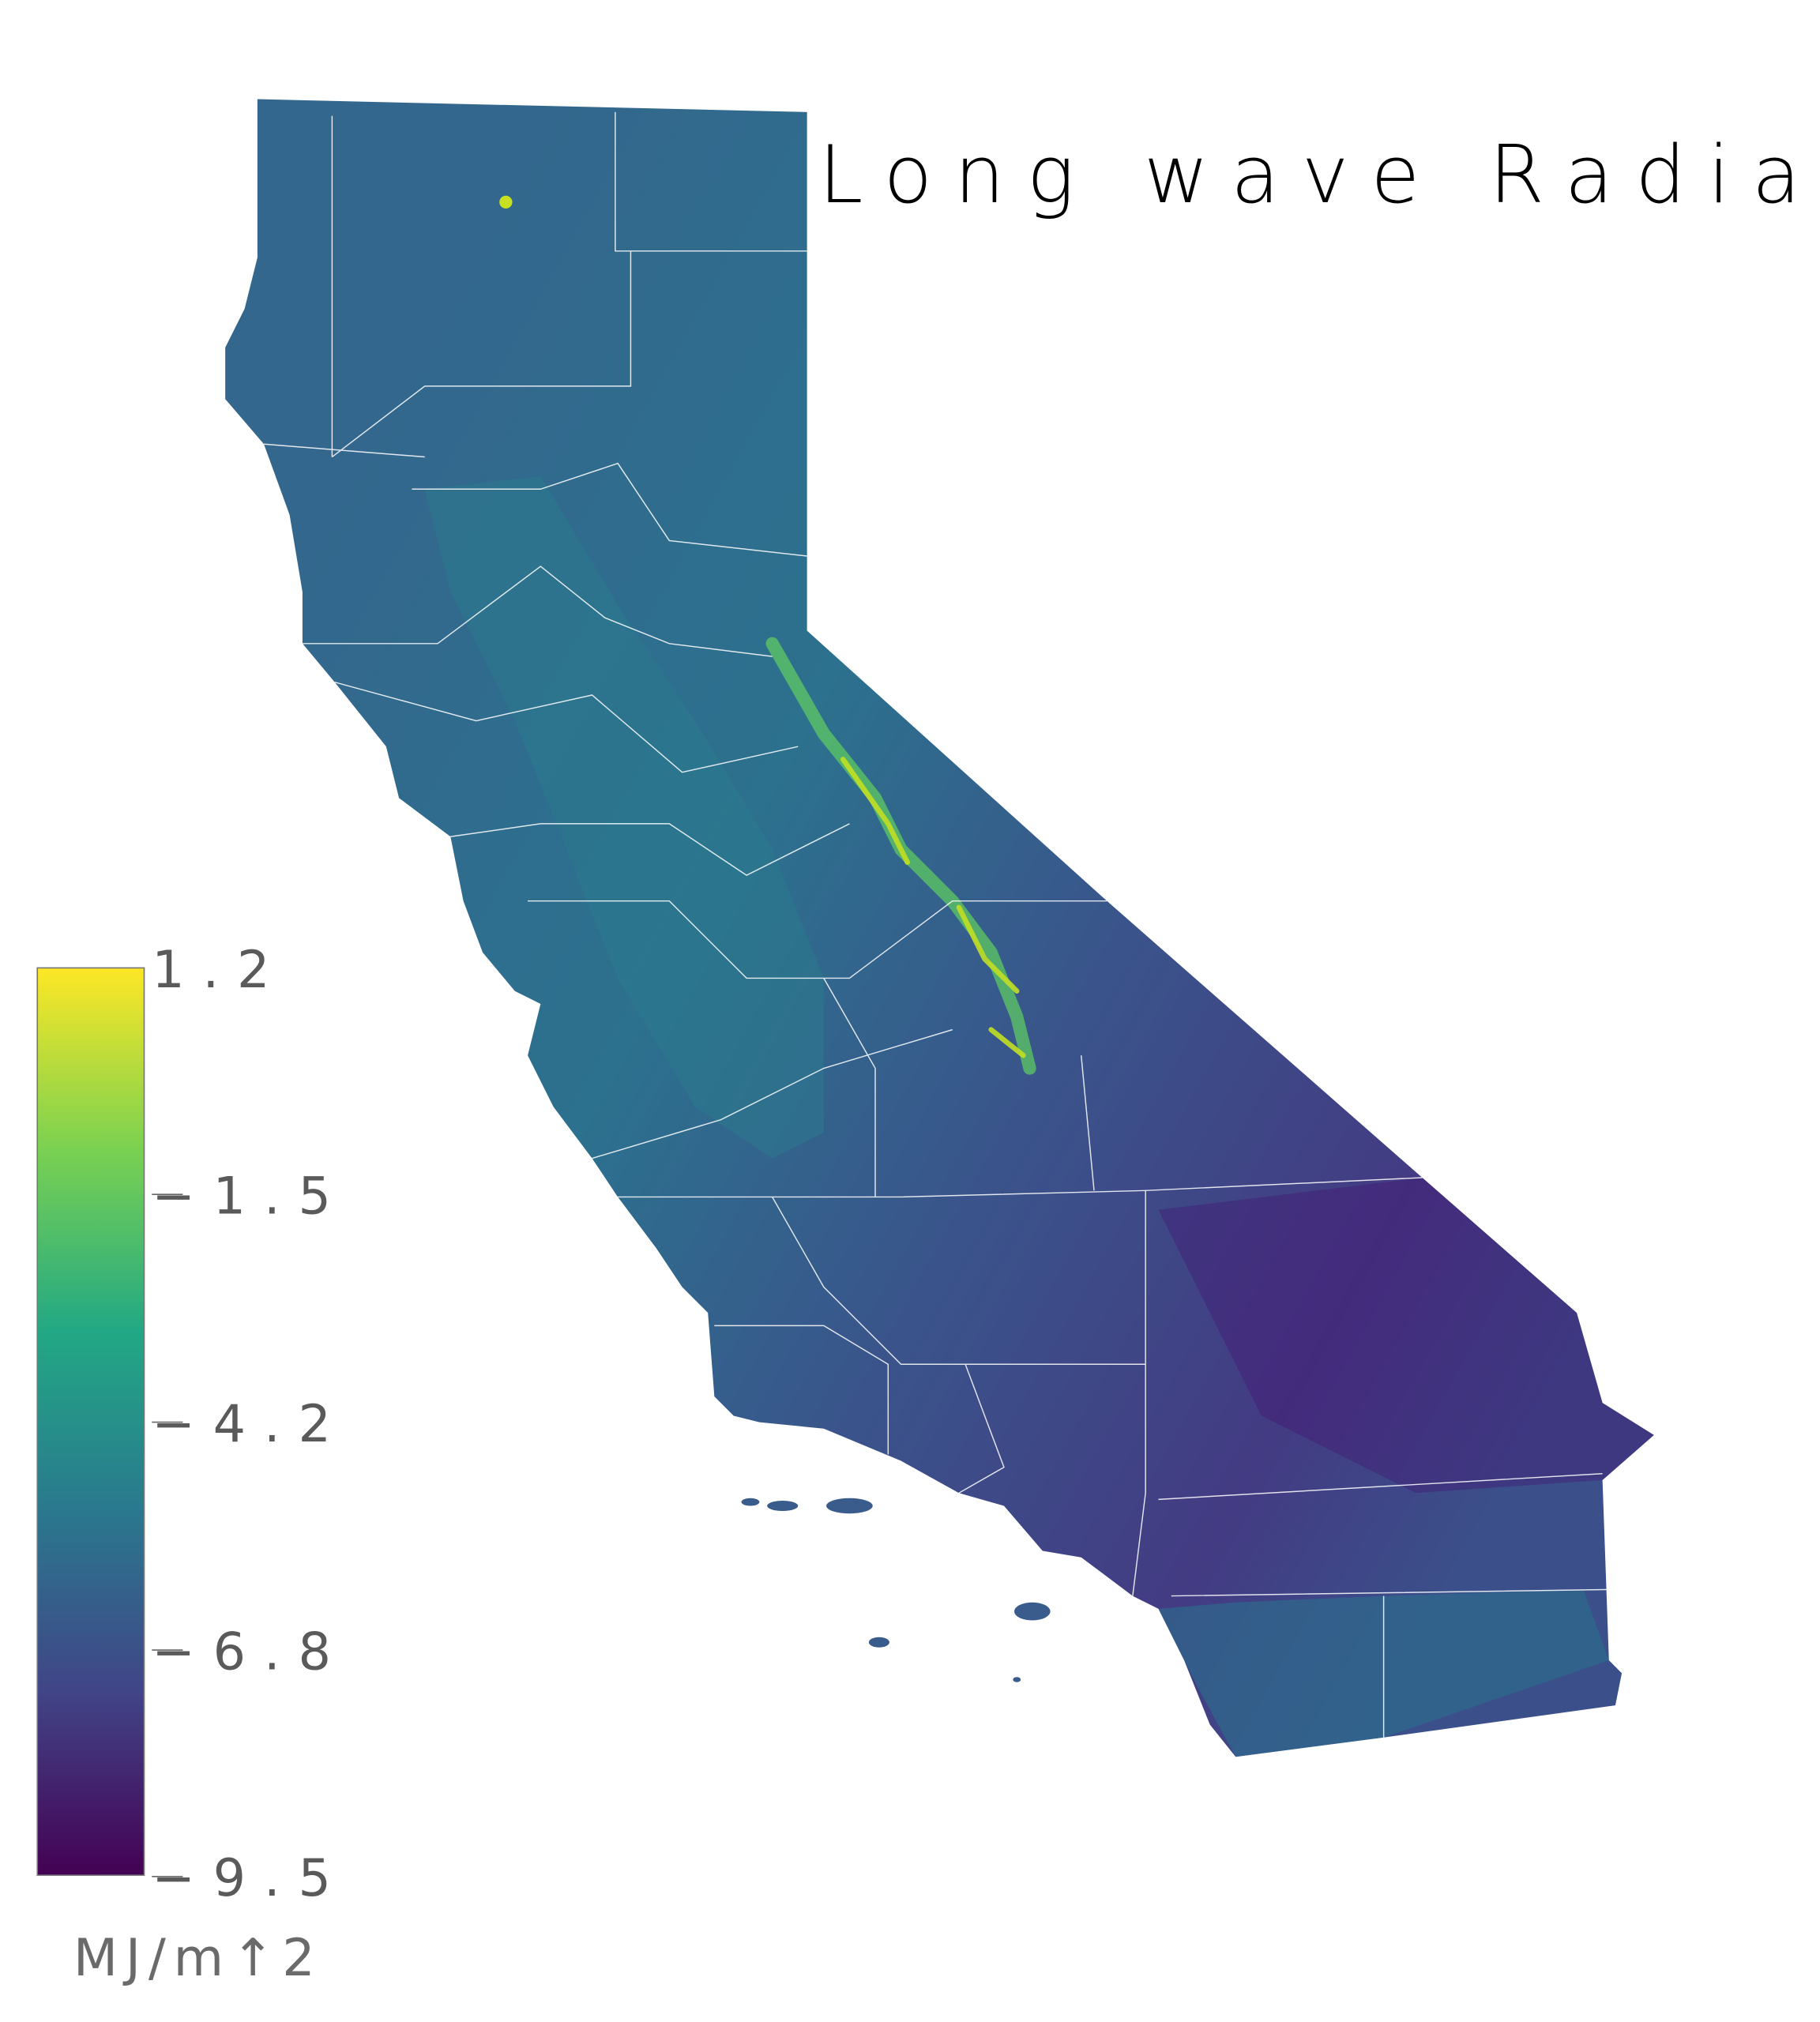  I want to click on colorbar-gradient, so click(90, 1421).